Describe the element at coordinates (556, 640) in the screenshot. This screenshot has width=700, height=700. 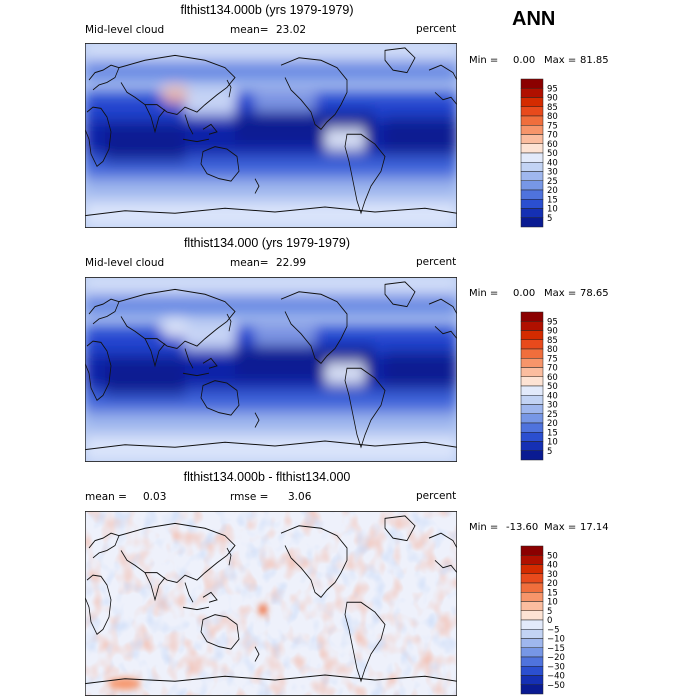
I see `colorbar-tick-label: −10` at that location.